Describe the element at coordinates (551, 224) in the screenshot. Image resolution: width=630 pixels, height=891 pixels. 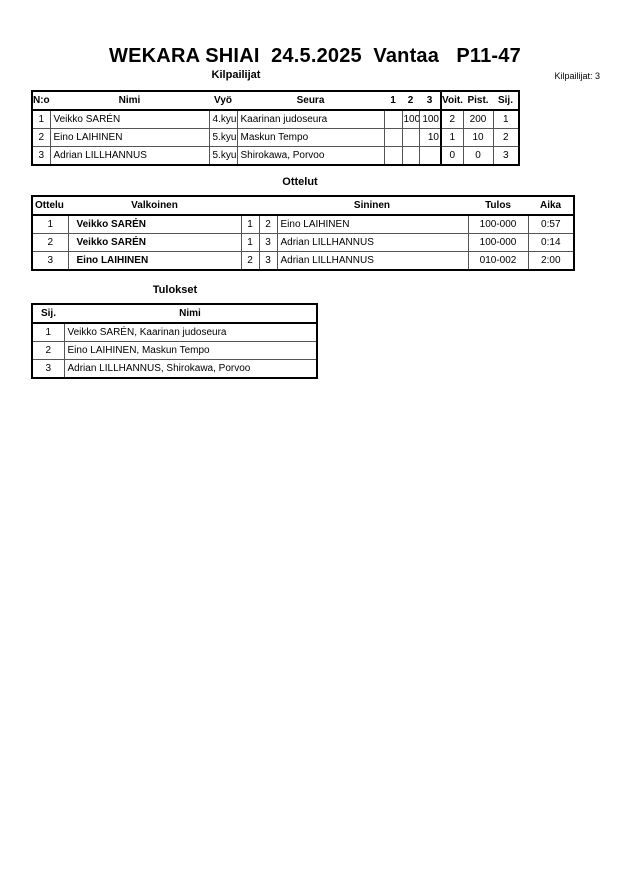
I see `time-cell: 0:57` at that location.